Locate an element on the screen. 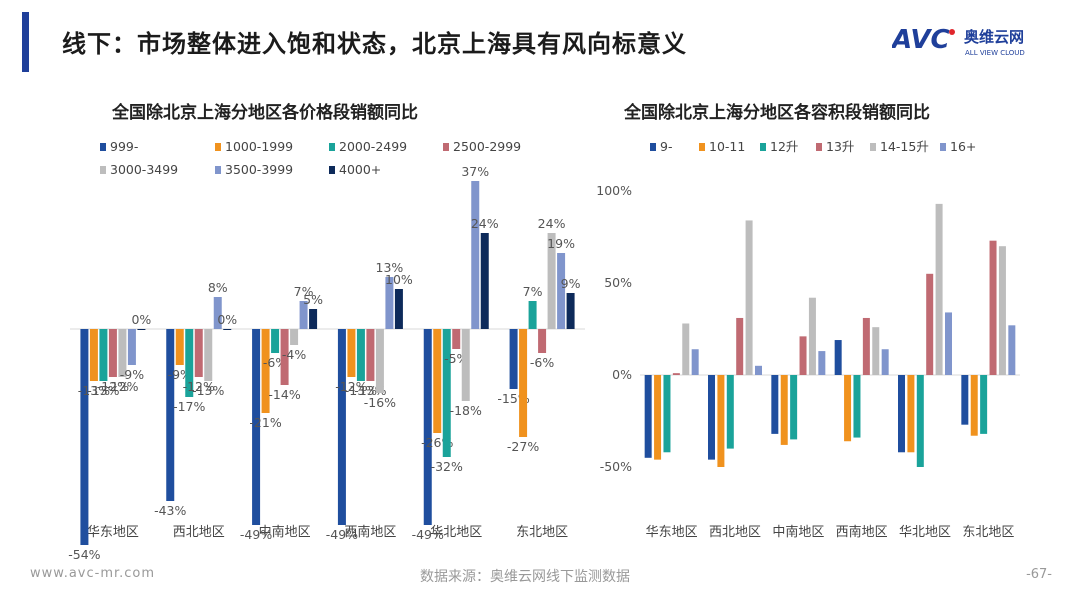  data-label: -9% is located at coordinates (132, 374).